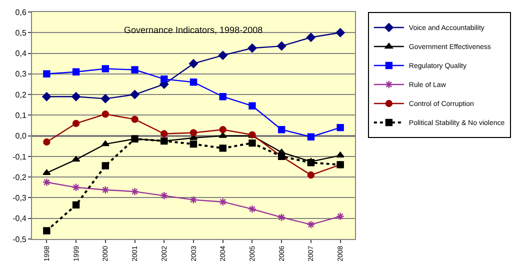 This screenshot has width=519, height=269. I want to click on y-tick-label: 0,5, so click(21, 33).